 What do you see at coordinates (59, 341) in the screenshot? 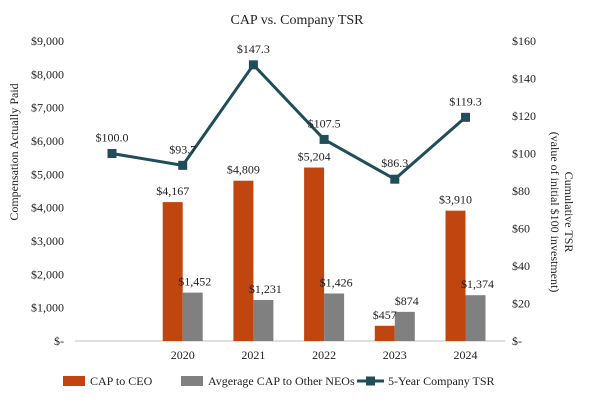
I see `left-tick-label: $-` at bounding box center [59, 341].